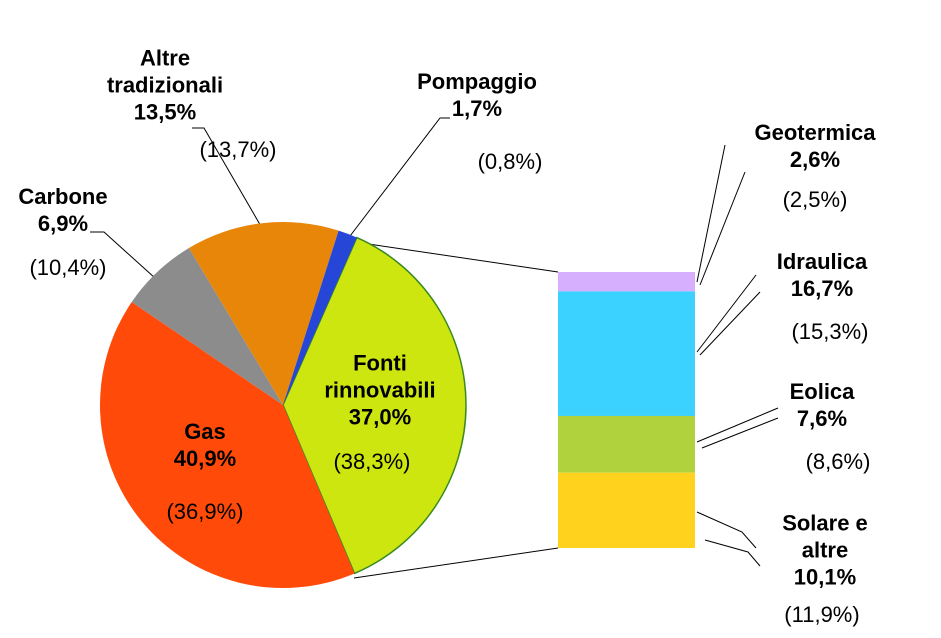 This screenshot has height=638, width=941. What do you see at coordinates (822, 288) in the screenshot?
I see `value-label: 16,7%` at bounding box center [822, 288].